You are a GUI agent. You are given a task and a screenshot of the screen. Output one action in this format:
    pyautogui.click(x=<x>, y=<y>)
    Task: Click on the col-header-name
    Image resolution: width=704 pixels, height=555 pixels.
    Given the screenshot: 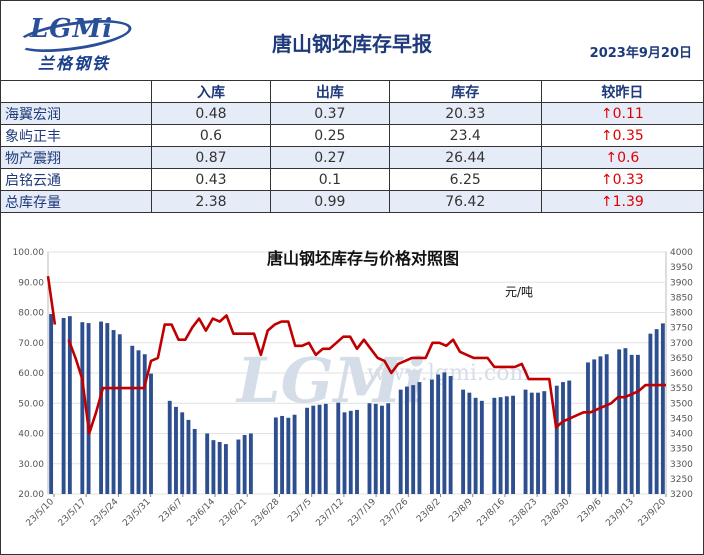 What is the action you would take?
    pyautogui.click(x=76, y=91)
    